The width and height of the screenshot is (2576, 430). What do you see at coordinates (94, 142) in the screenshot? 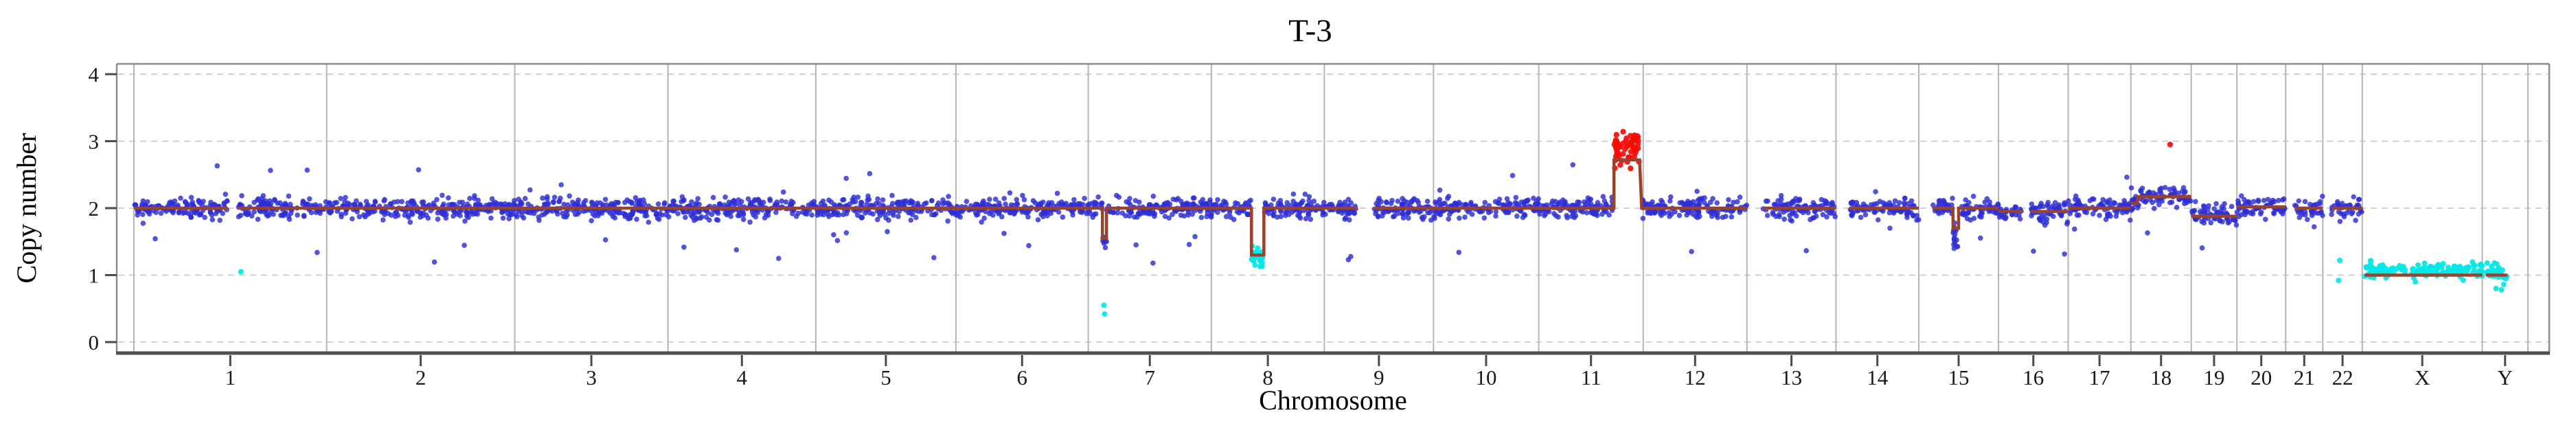
I see `y-tick-label: 3` at bounding box center [94, 142].